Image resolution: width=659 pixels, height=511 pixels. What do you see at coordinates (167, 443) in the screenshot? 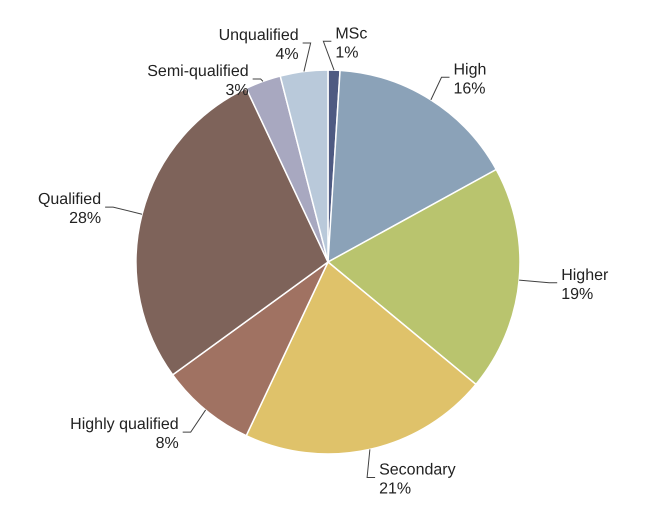
I see `data-label: 8%` at bounding box center [167, 443].